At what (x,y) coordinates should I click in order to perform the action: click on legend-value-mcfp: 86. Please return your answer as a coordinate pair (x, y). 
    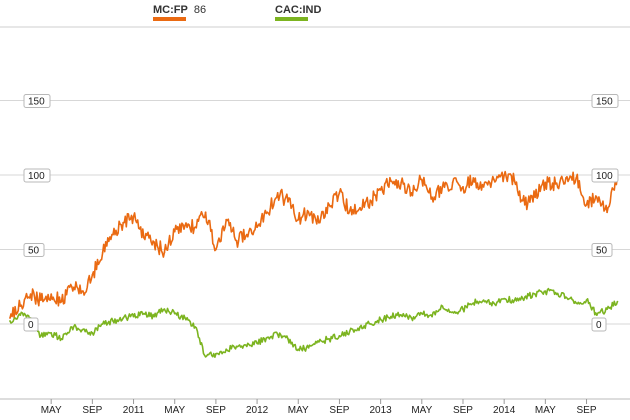
    Looking at the image, I should click on (200, 10).